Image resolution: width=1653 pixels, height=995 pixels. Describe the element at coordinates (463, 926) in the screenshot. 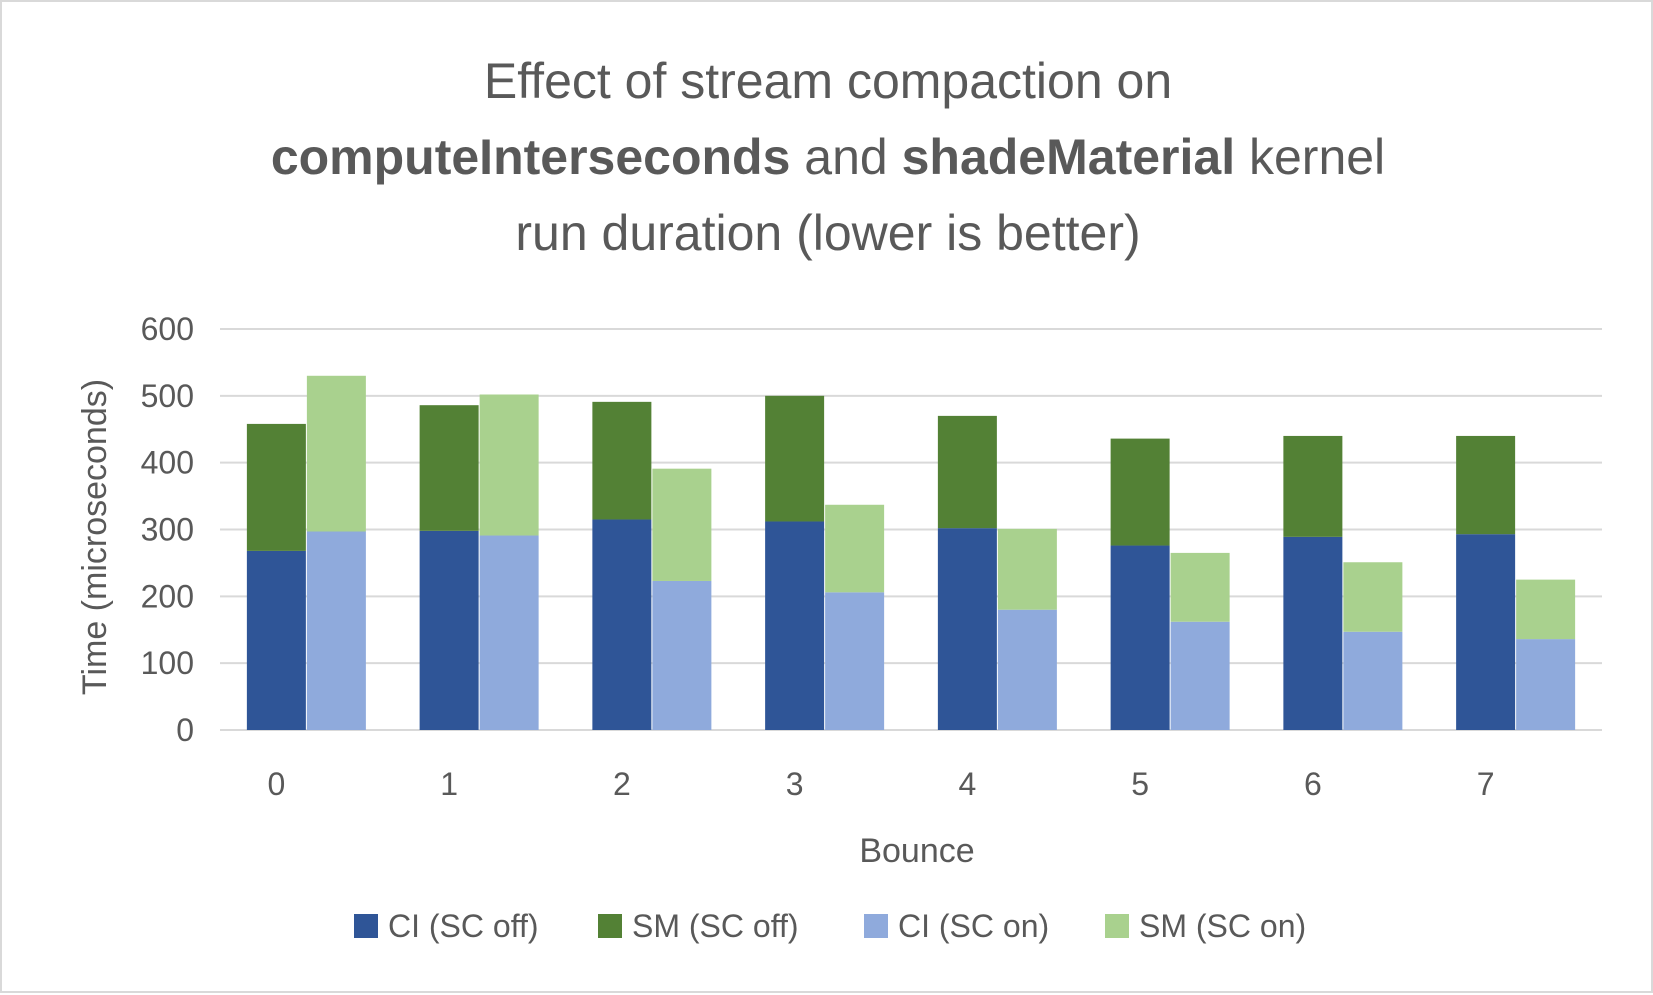

I see `legend-label-ci-sc-off: CI (SC off)` at that location.